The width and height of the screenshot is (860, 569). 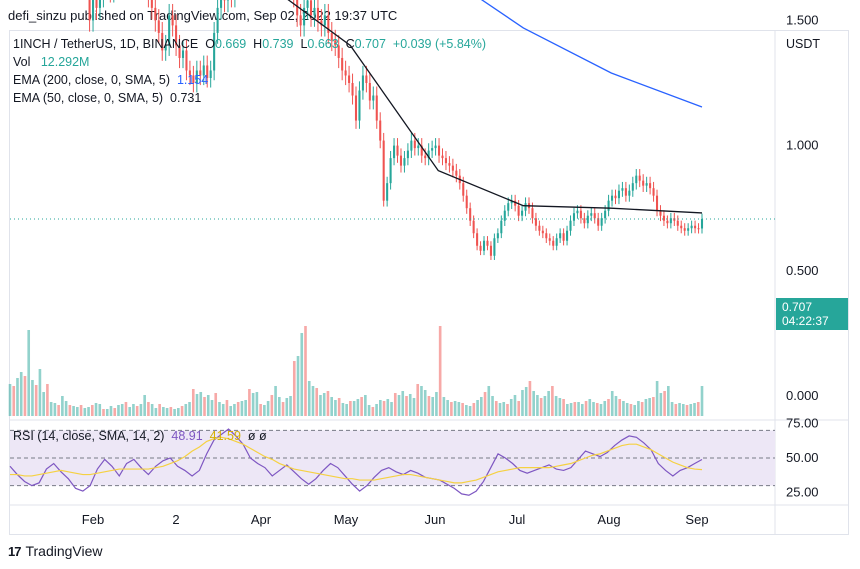 What do you see at coordinates (802, 145) in the screenshot?
I see `price-axis-tick: 1.000` at bounding box center [802, 145].